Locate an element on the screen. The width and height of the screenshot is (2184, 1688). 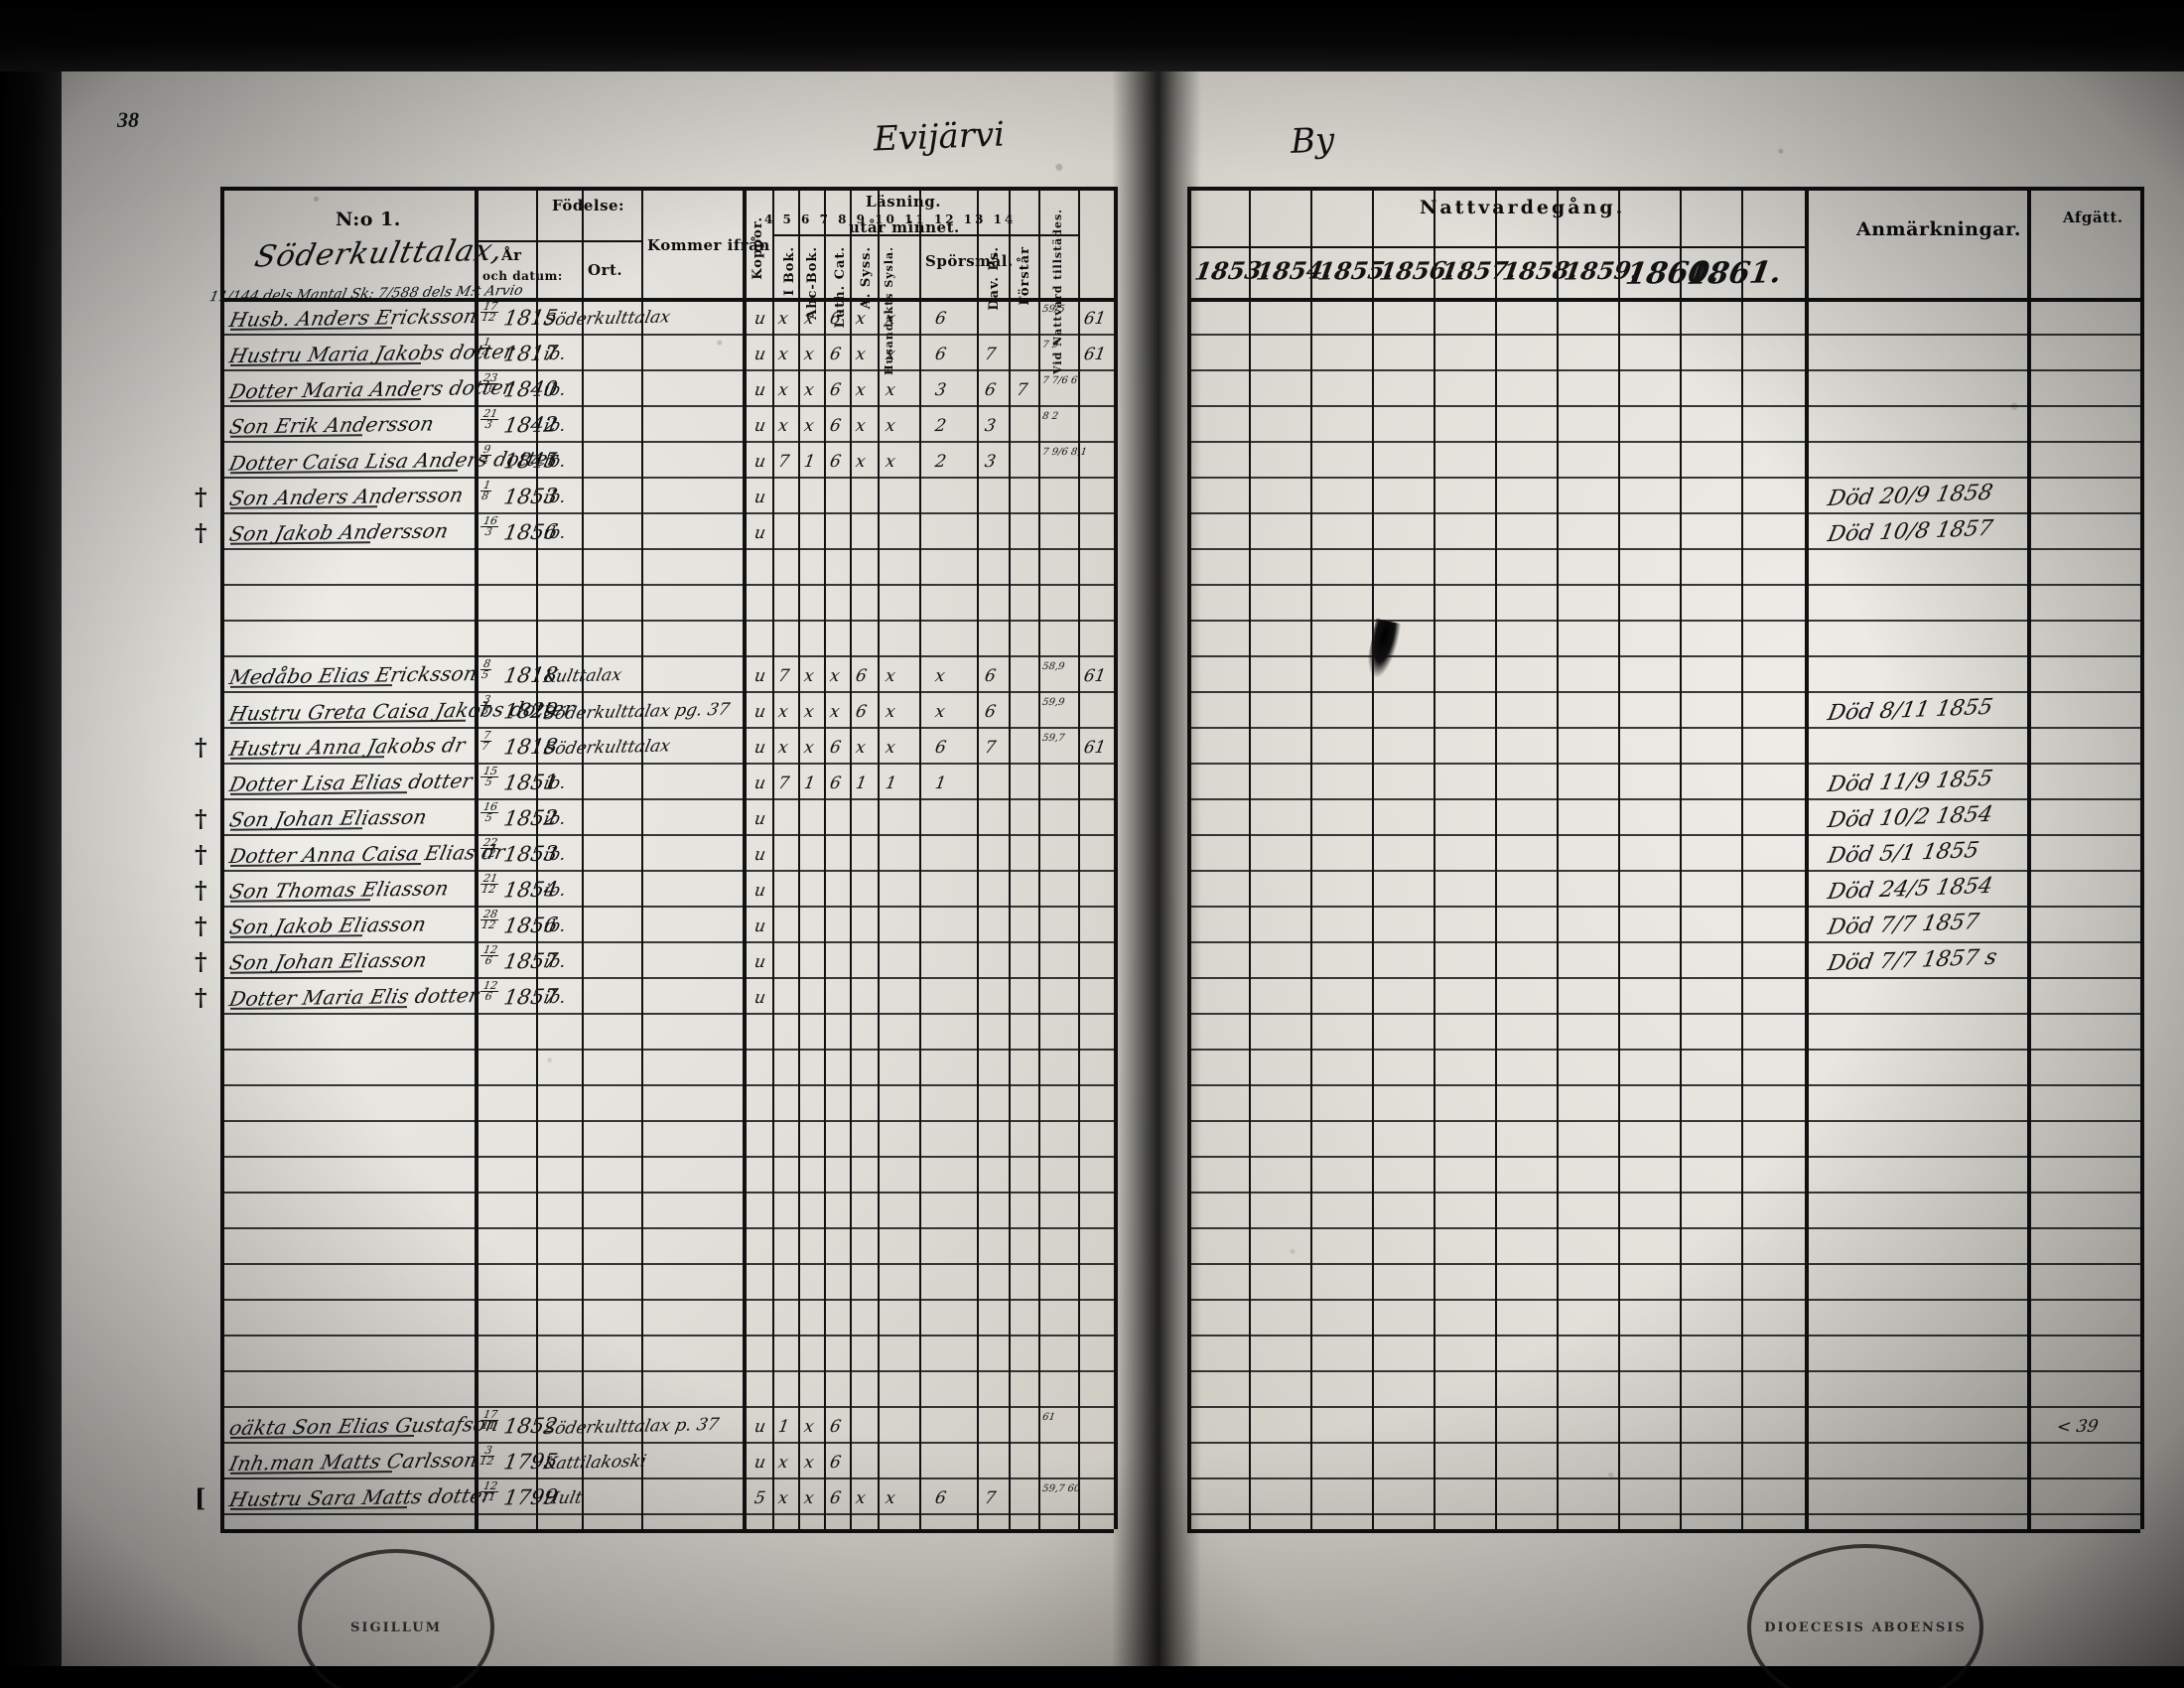
row-b2-3-birth-date: 15 5 is located at coordinates (489, 776).